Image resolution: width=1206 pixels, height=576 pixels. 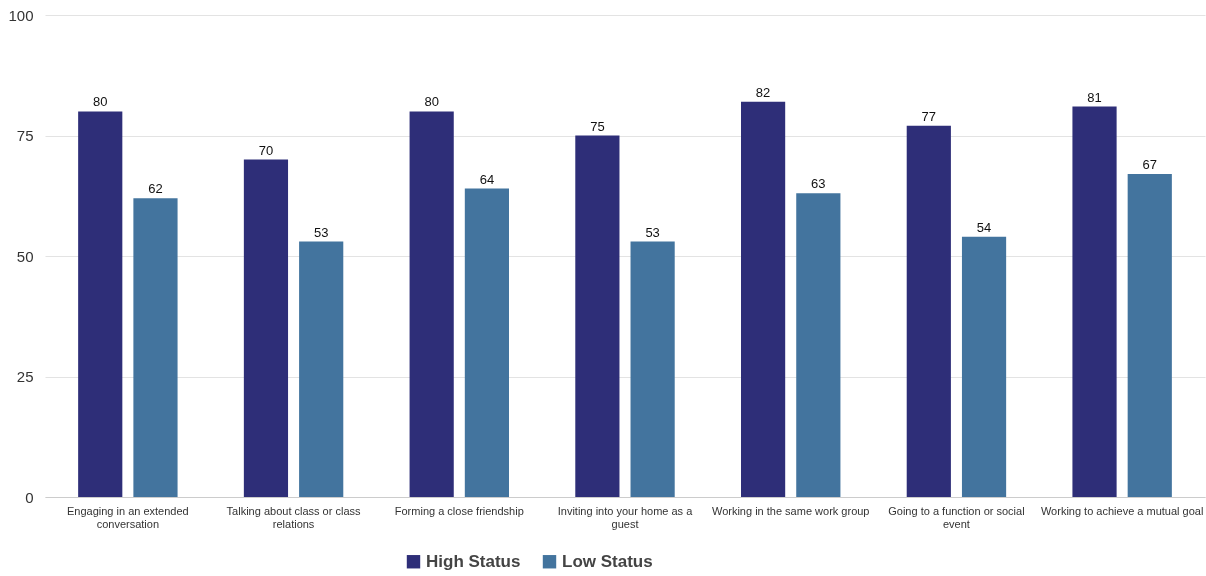 I want to click on x-tick-label: Working to achieve a mutual goal, so click(x=1122, y=510).